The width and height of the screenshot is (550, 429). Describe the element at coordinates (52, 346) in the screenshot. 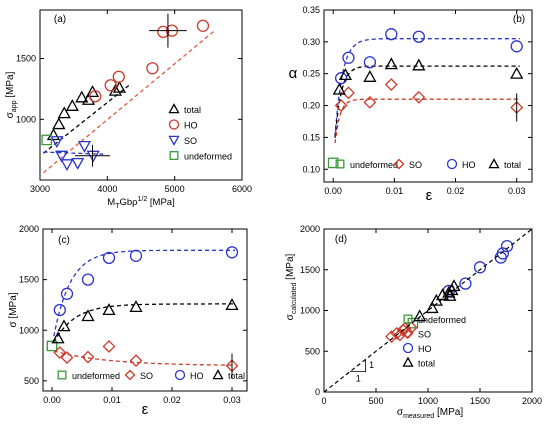

I see `data-point-undeformed` at that location.